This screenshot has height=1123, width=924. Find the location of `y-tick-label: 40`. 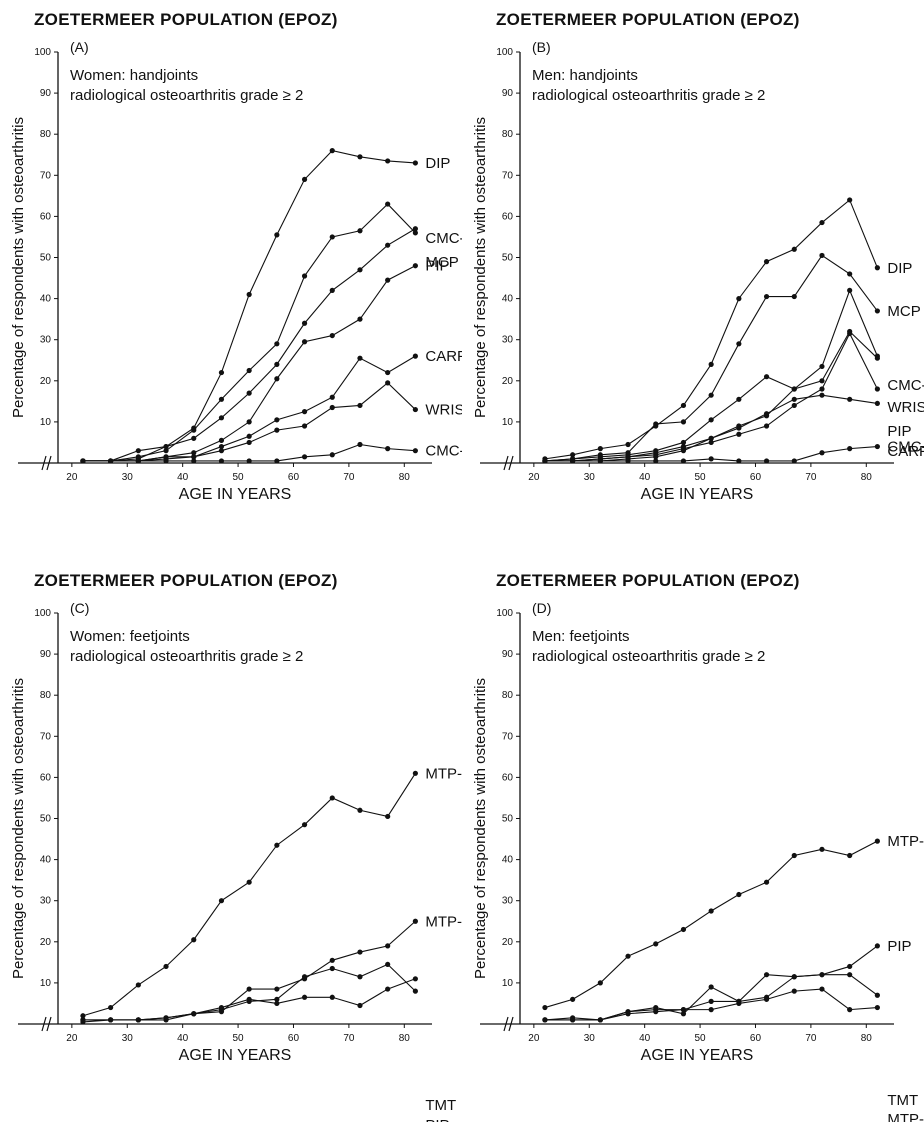

y-tick-label: 40 is located at coordinates (46, 299).